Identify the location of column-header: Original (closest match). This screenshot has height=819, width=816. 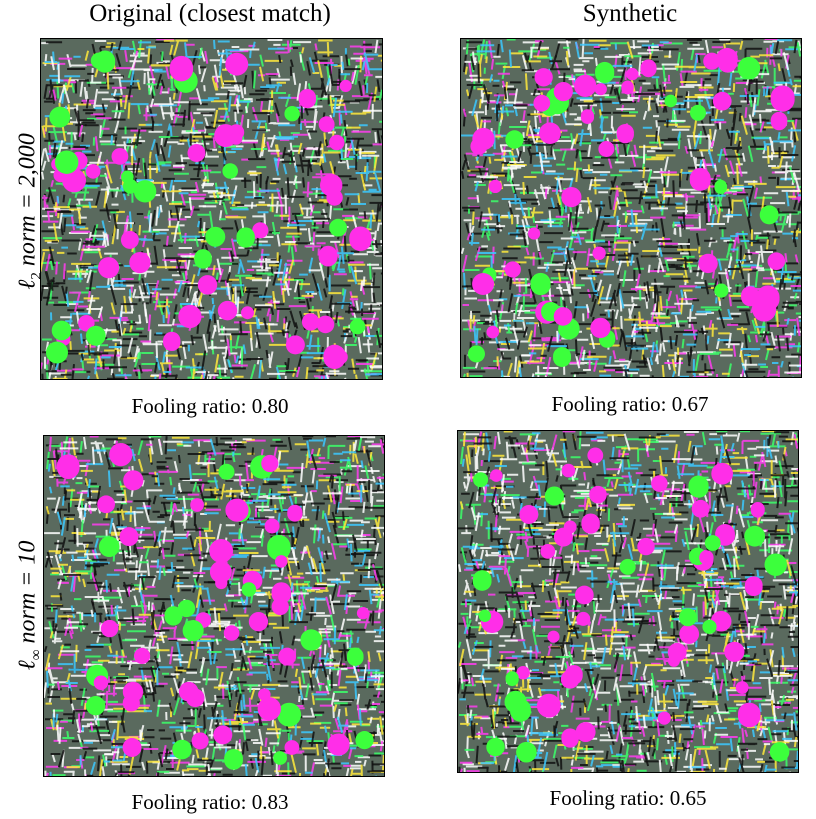
(210, 13).